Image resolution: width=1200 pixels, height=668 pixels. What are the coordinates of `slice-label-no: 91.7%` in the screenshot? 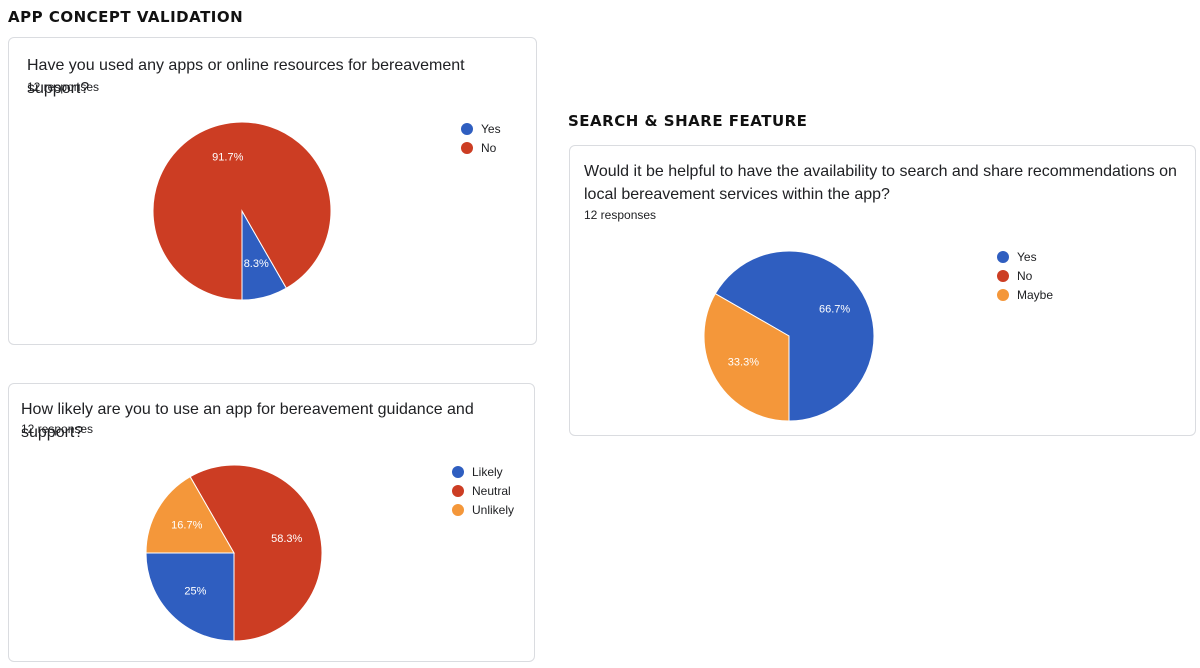 It's located at (227, 158).